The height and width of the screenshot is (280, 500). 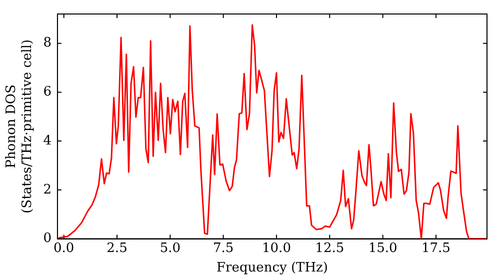 What do you see at coordinates (19, 126) in the screenshot?
I see `y-axis-title: Phonon DOS (States/THz·primitive cell)` at bounding box center [19, 126].